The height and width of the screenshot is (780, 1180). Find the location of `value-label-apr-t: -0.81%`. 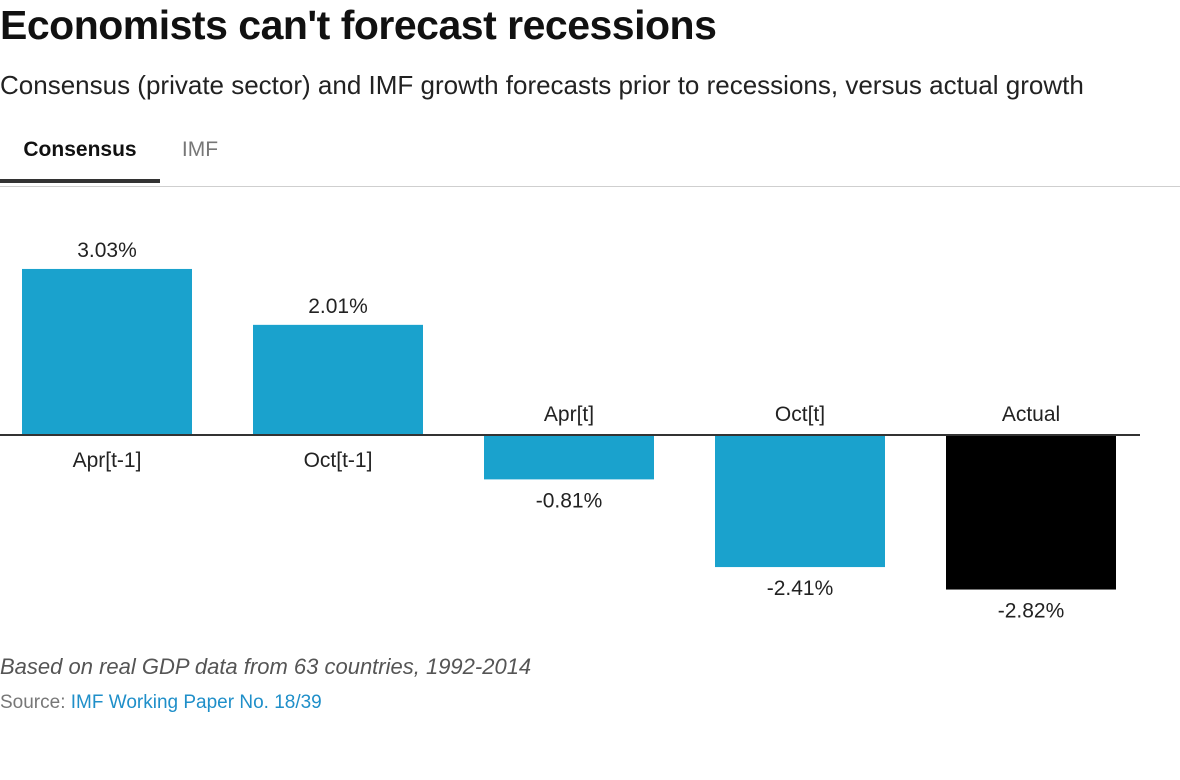

value-label-apr-t: -0.81% is located at coordinates (569, 500).